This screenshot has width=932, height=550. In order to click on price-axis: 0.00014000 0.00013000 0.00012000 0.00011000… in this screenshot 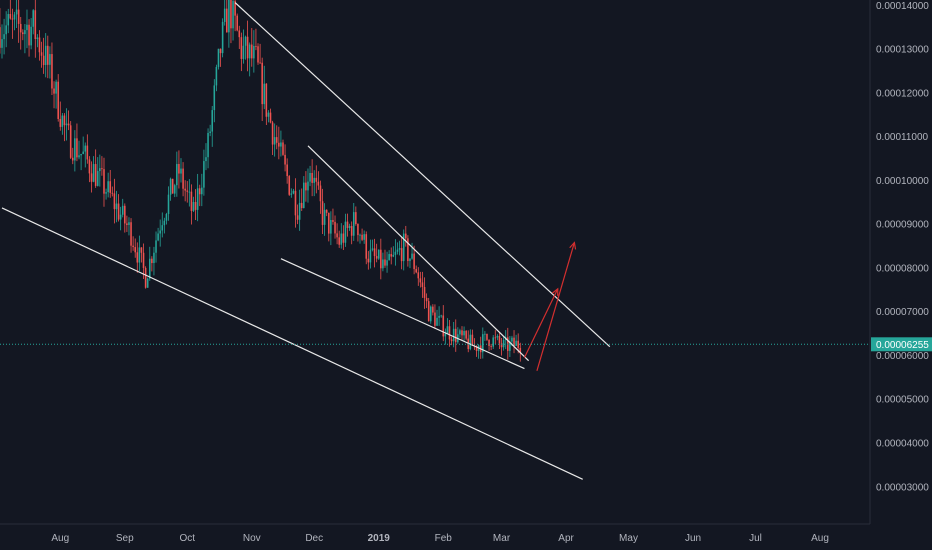, I will do `click(902, 247)`.